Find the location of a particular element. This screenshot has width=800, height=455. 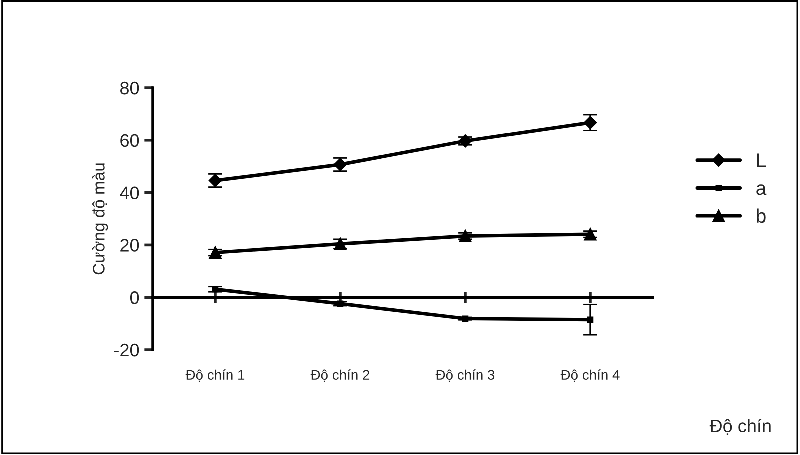

y-tick-label: -20 is located at coordinates (127, 350).